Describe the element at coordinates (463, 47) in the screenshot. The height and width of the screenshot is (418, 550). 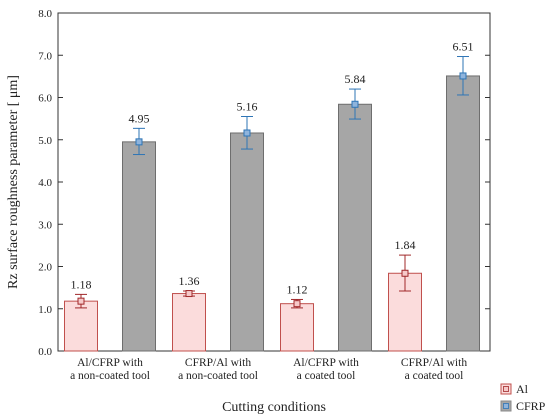
I see `data-label: 6.51` at that location.